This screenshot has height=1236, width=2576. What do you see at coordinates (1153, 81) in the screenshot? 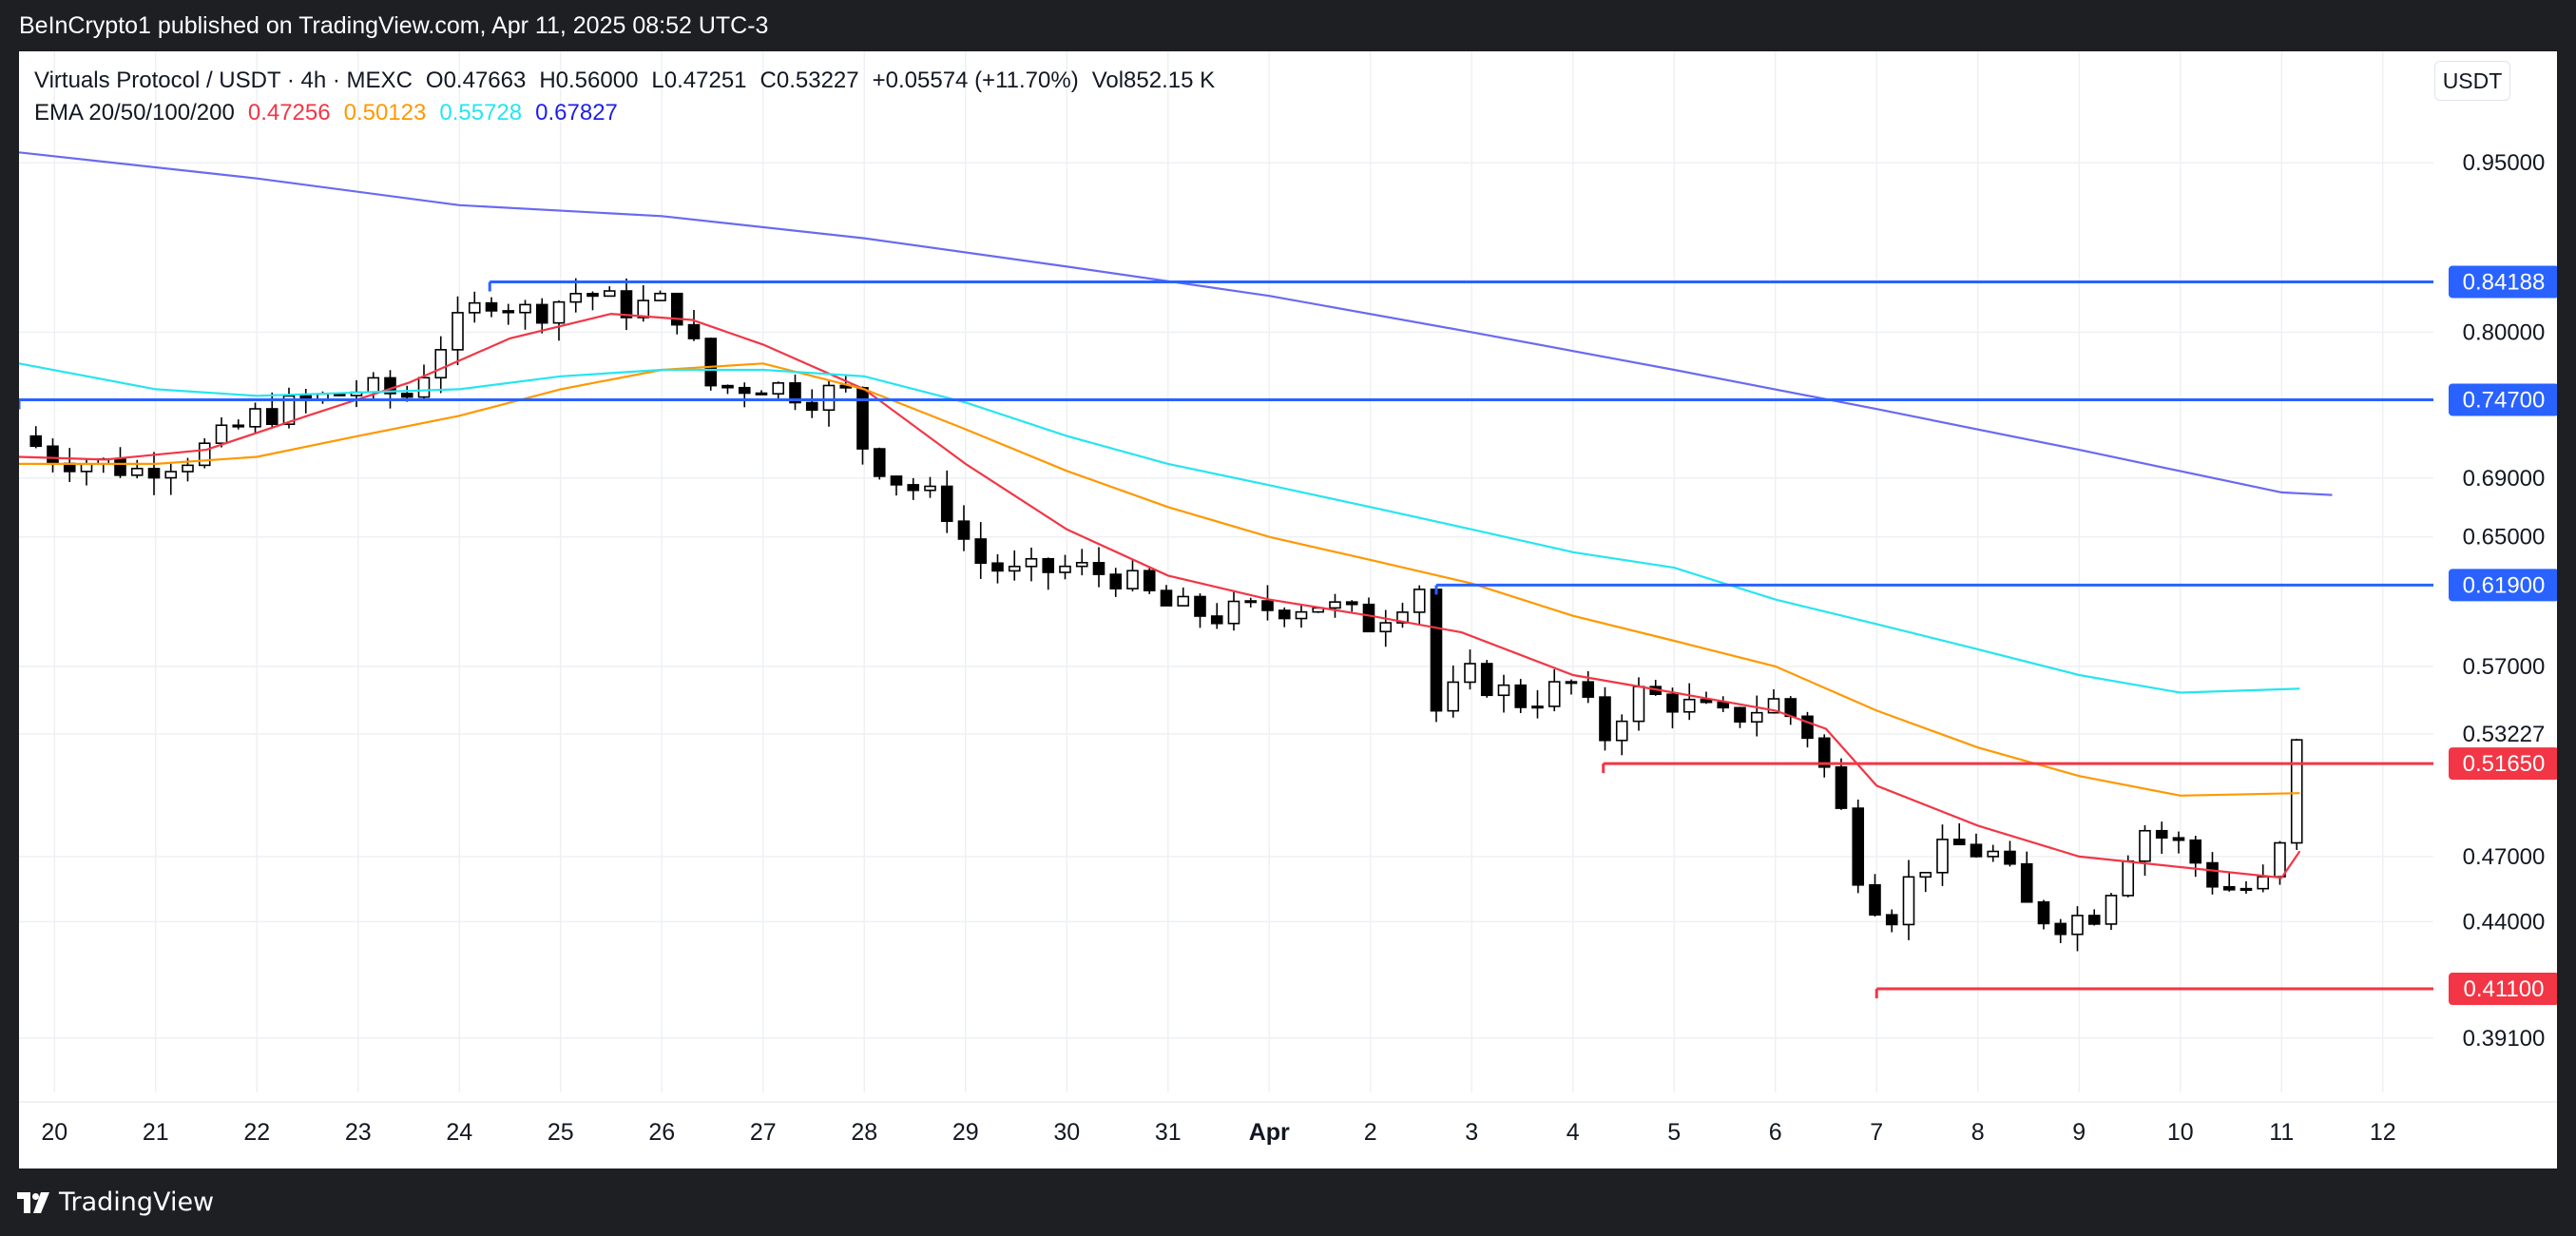
I see `volume: Vol852.15 K` at bounding box center [1153, 81].